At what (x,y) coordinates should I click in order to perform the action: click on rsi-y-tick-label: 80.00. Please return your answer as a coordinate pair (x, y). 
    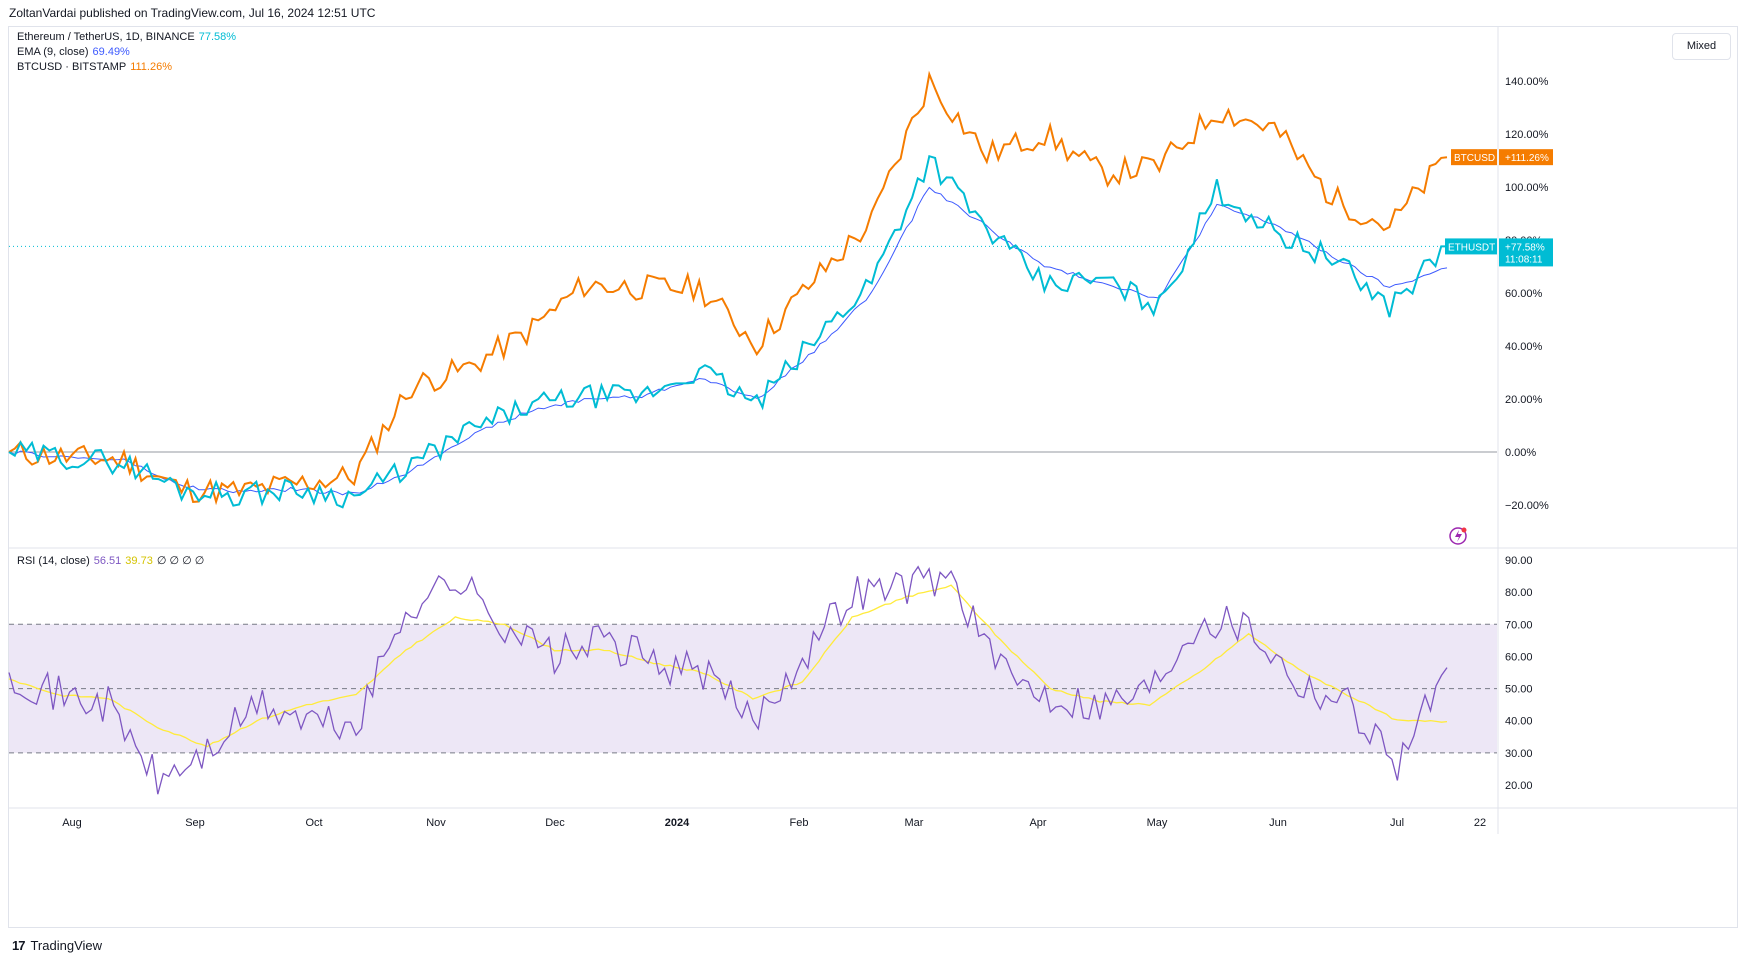
    Looking at the image, I should click on (1519, 593).